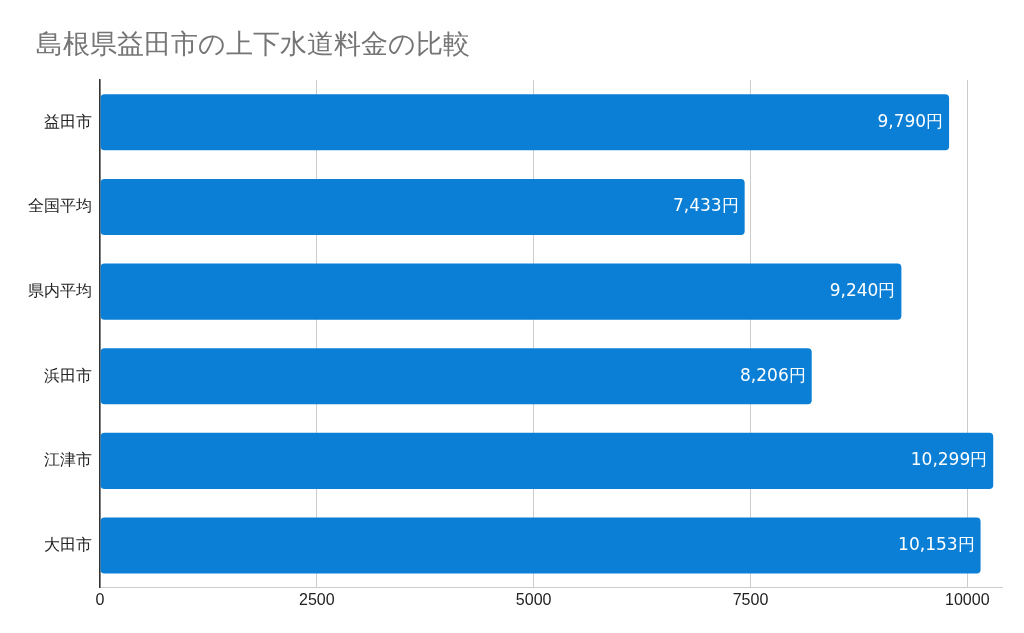 The height and width of the screenshot is (633, 1024). Describe the element at coordinates (253, 44) in the screenshot. I see `chart-title: 島根県益田市の上下水道料金の比較` at that location.